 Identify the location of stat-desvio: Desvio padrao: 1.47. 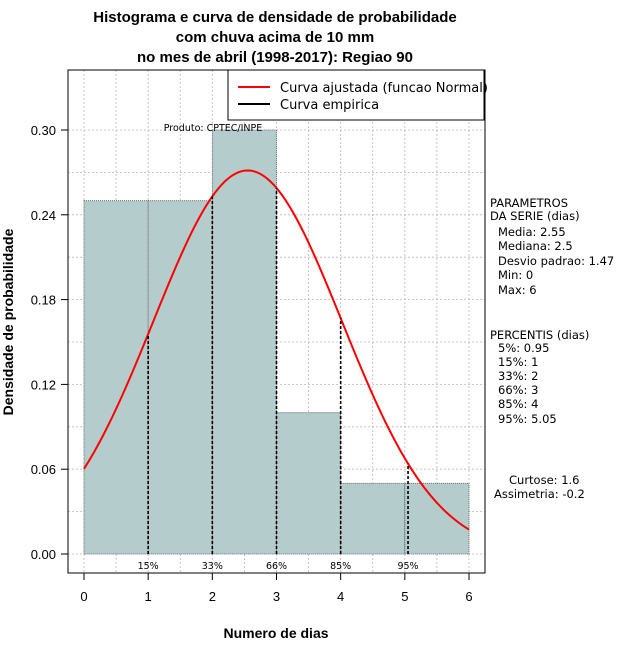
(556, 261).